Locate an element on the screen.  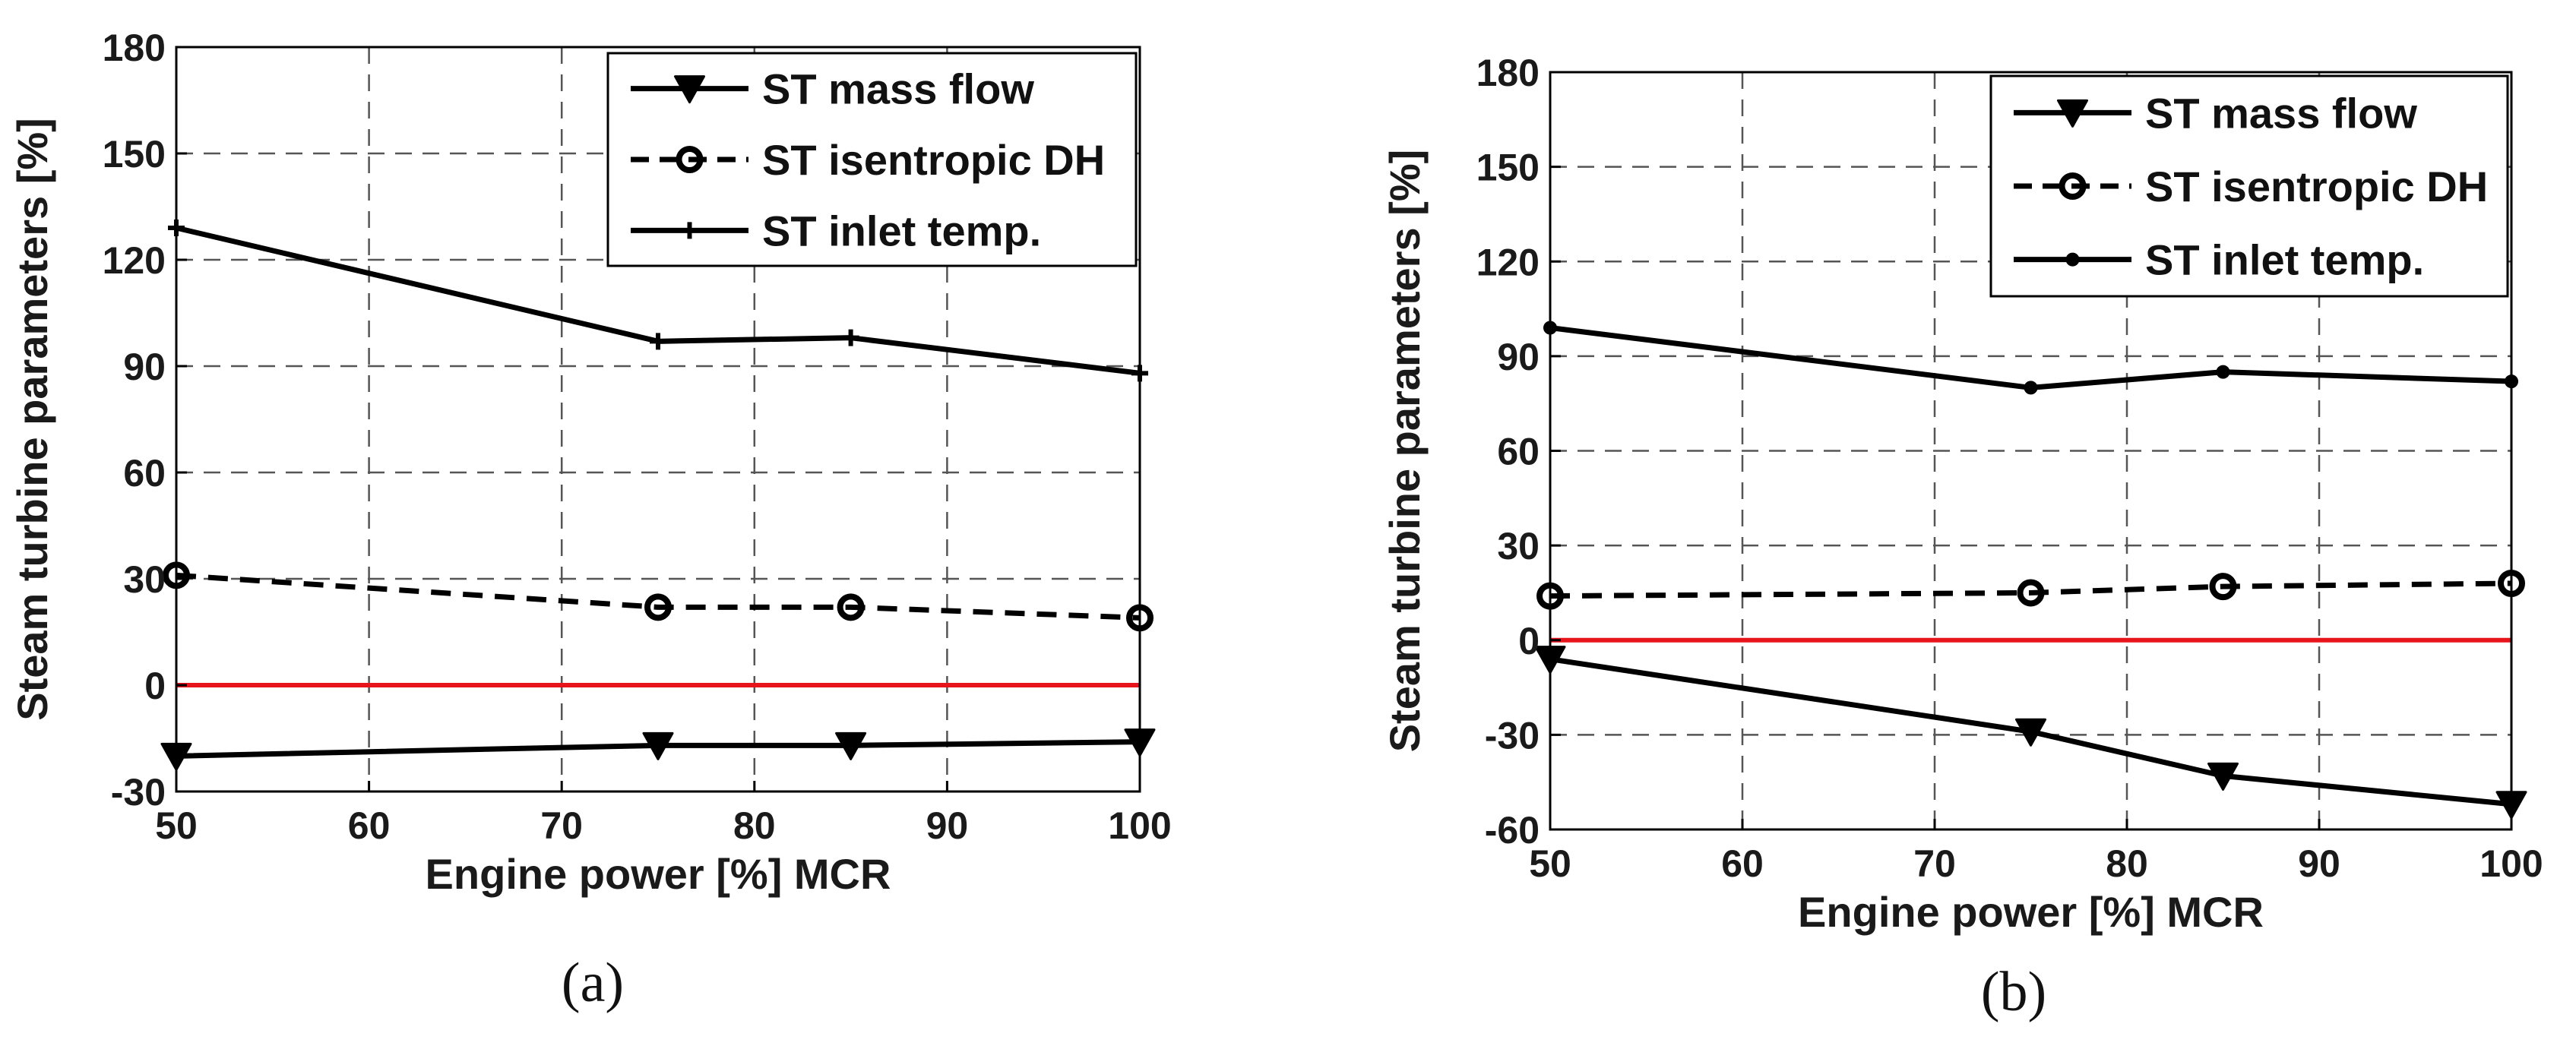
y-tick-label: -60 is located at coordinates (1512, 830).